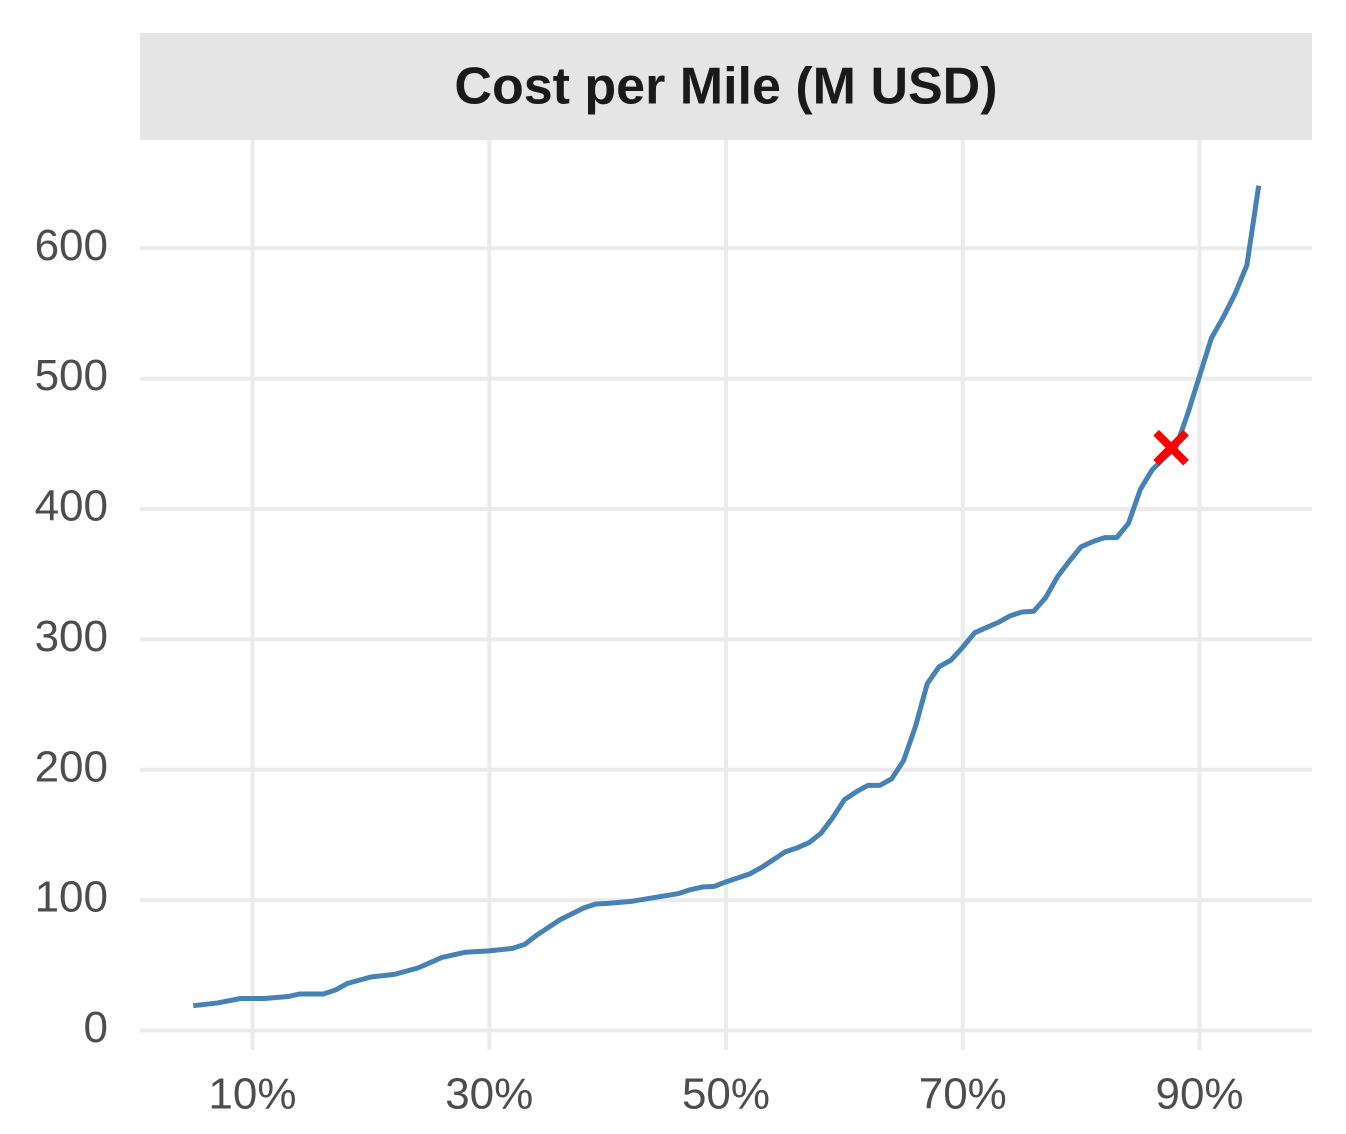 Image resolution: width=1346 pixels, height=1134 pixels. I want to click on y-tick-label: 500, so click(71, 375).